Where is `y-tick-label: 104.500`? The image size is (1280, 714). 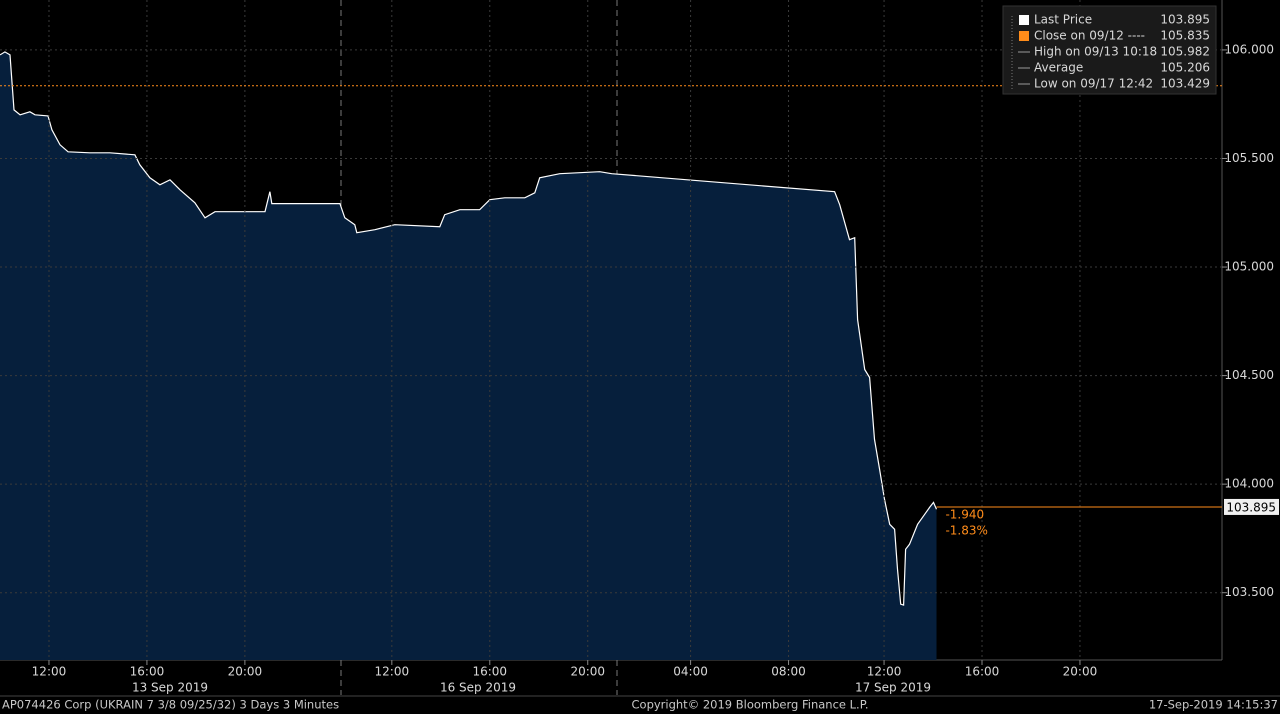
y-tick-label: 104.500 is located at coordinates (1249, 375).